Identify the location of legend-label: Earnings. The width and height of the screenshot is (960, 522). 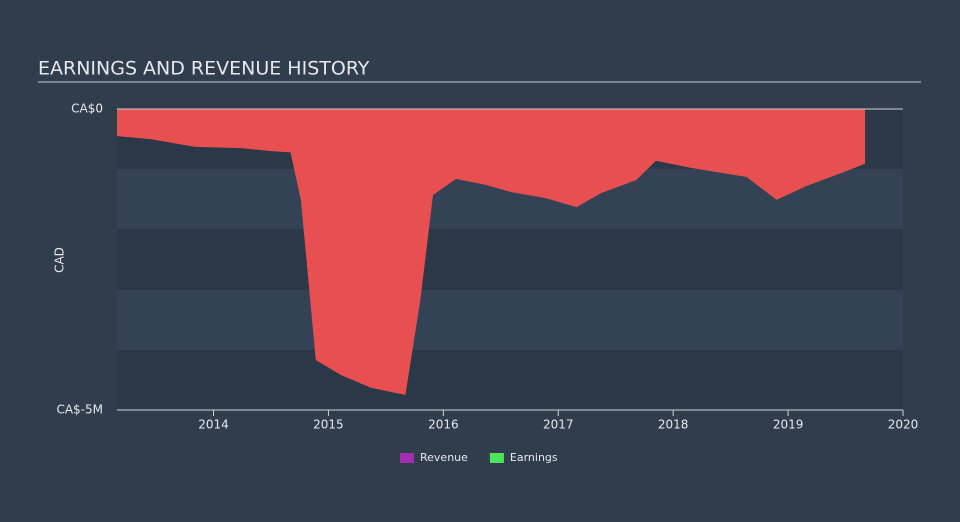
(534, 457).